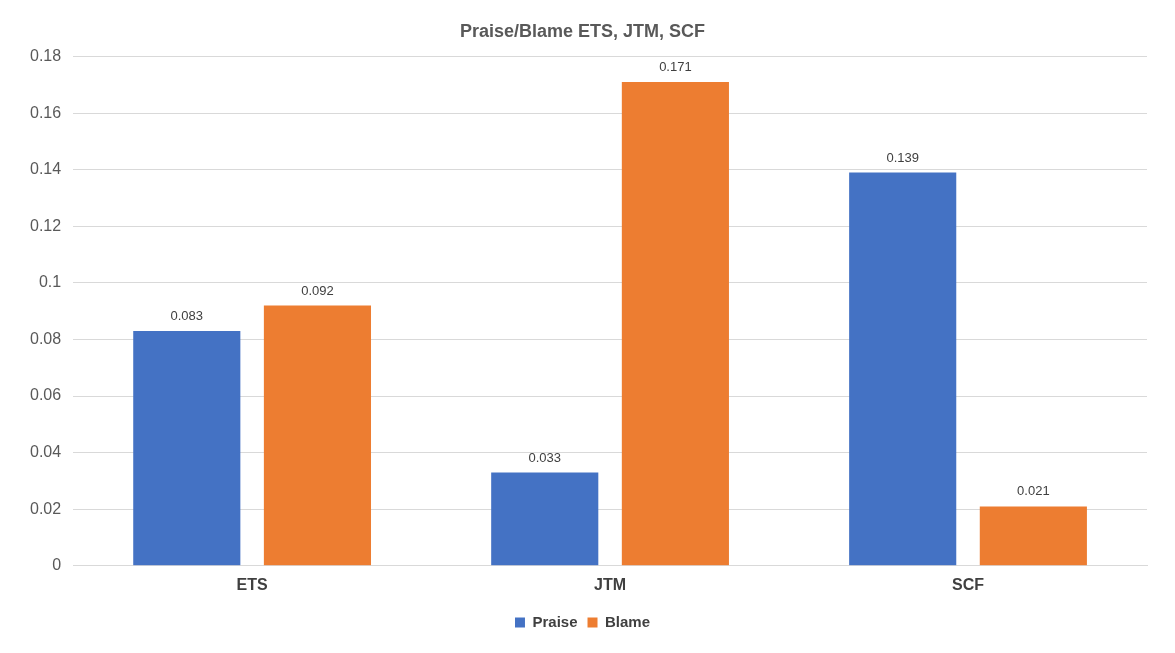  Describe the element at coordinates (187, 316) in the screenshot. I see `data-label: 0.083` at that location.